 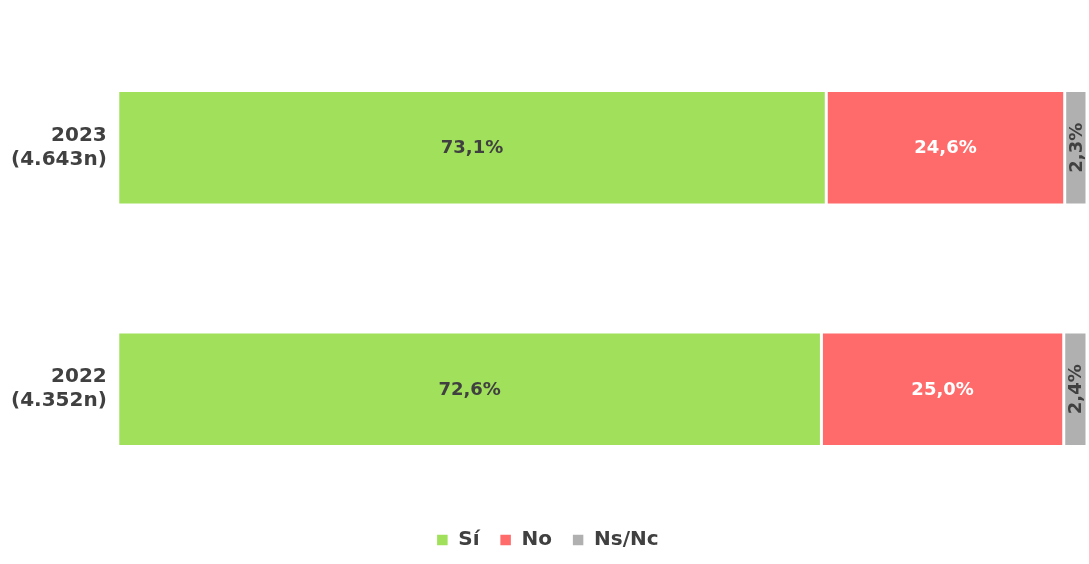 I want to click on data-label: 73,1%, so click(x=472, y=147).